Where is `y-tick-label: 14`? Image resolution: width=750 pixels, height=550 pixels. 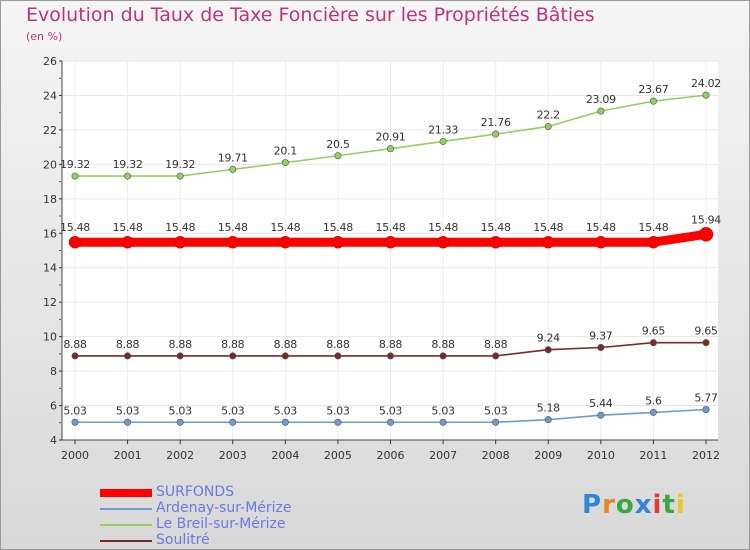
y-tick-label: 14 is located at coordinates (50, 268).